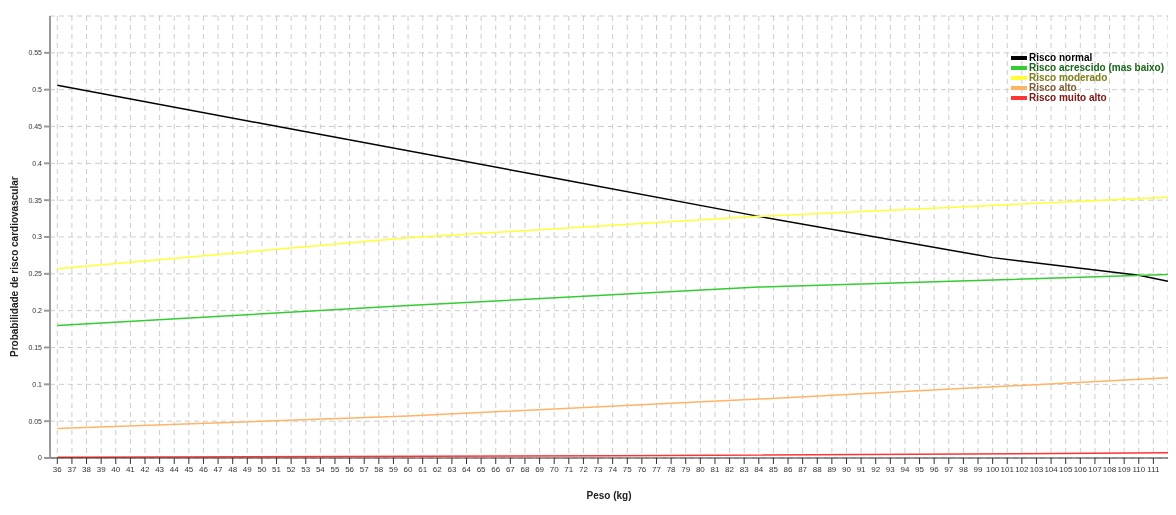 The image size is (1176, 515). I want to click on x-tick-label: 83, so click(744, 469).